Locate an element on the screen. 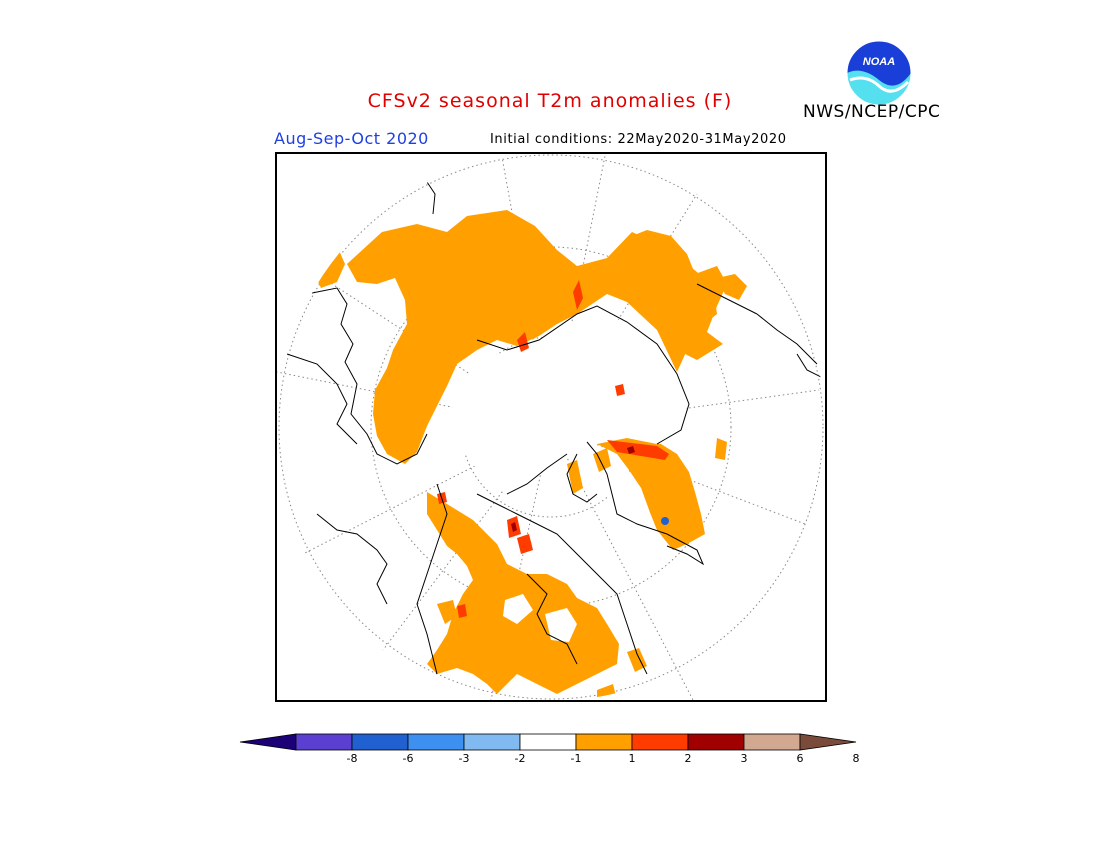 This screenshot has width=1100, height=850. map-title: CFSv2 seasonal T2m anomalies (F) is located at coordinates (550, 101).